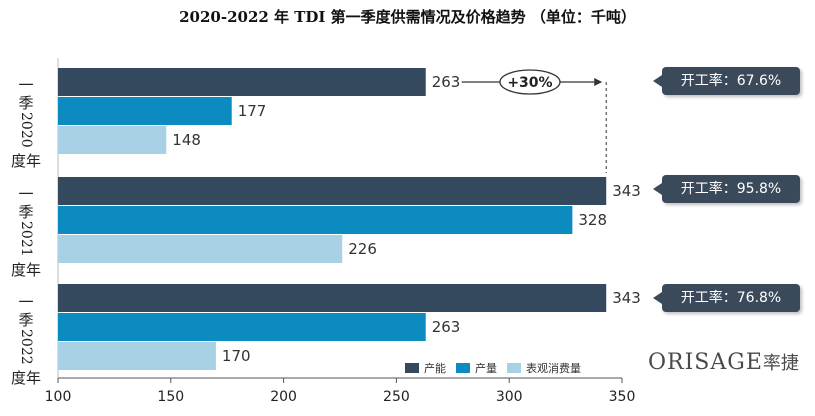  What do you see at coordinates (425, 368) in the screenshot?
I see `legend-item-capacity: 产能` at bounding box center [425, 368].